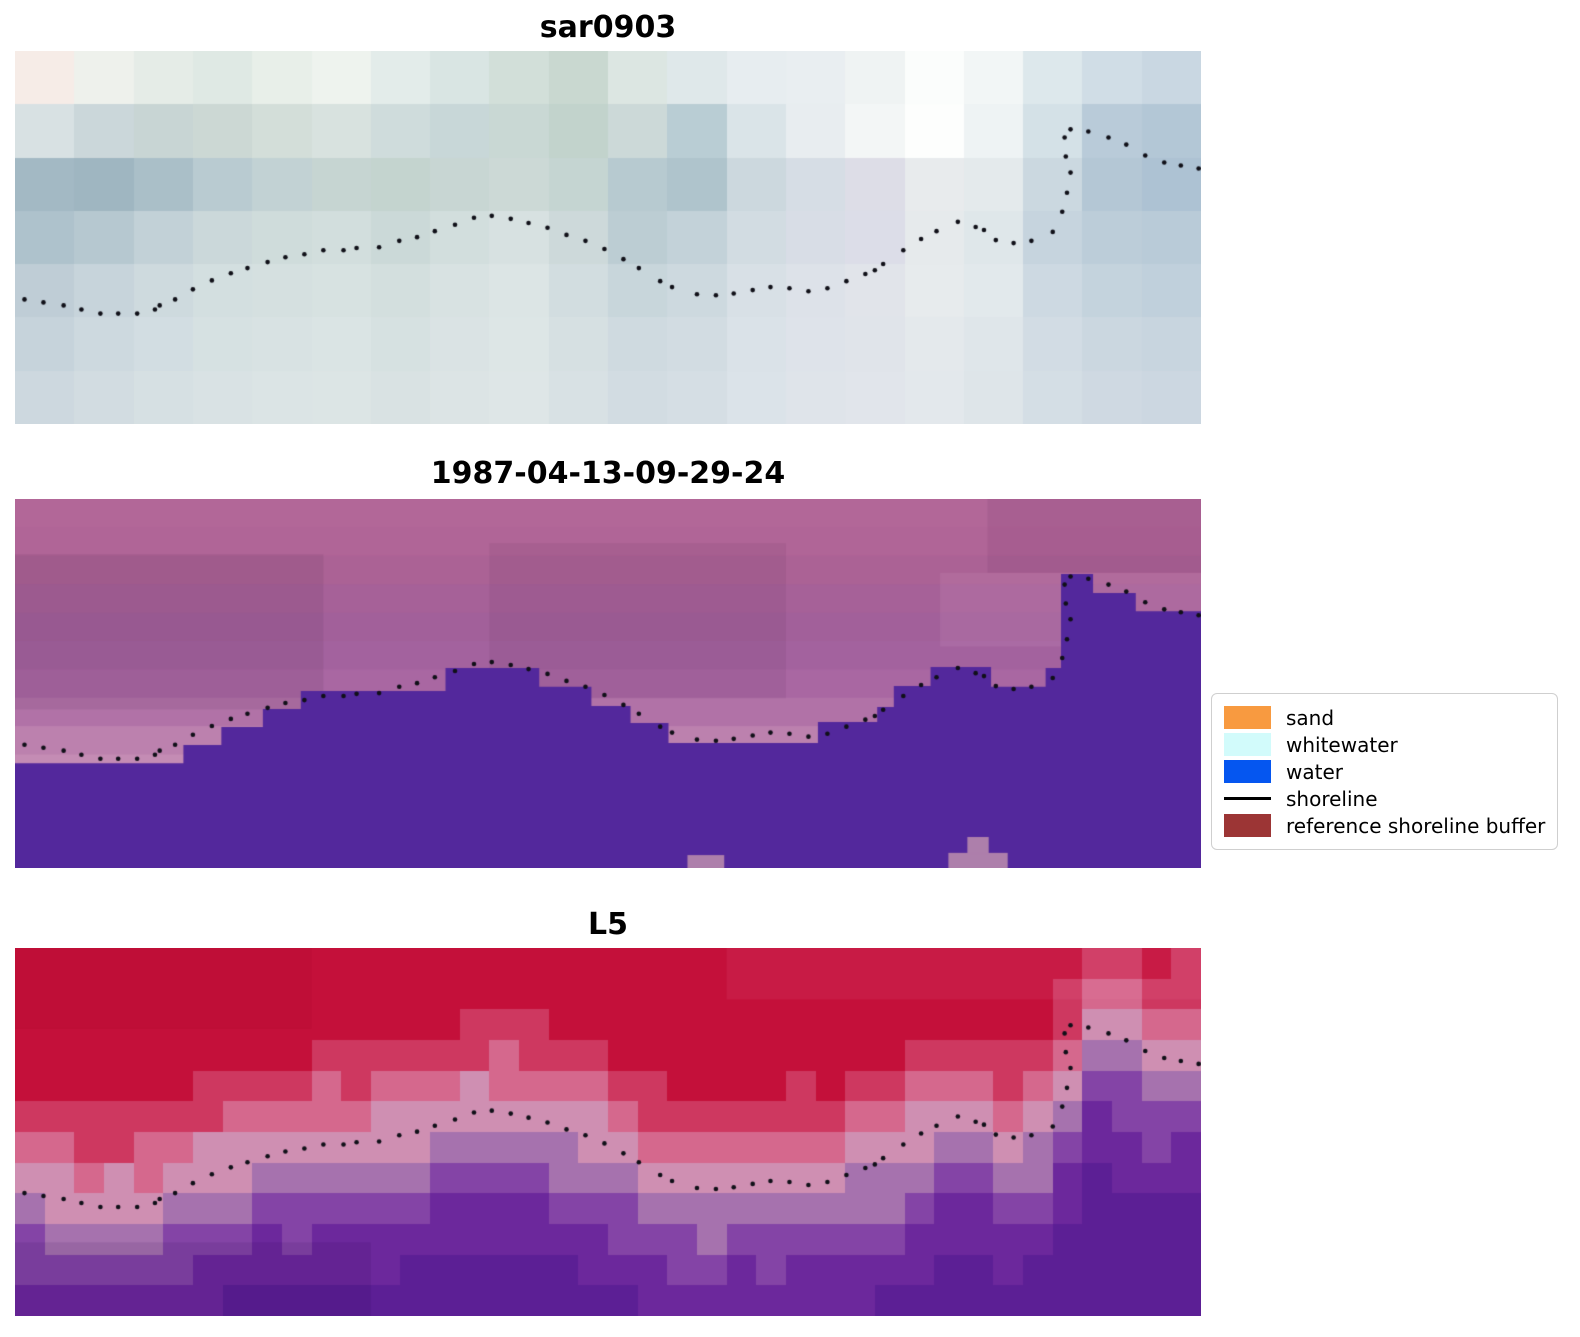 The image size is (1580, 1337). What do you see at coordinates (1247, 717) in the screenshot?
I see `sand-swatch` at bounding box center [1247, 717].